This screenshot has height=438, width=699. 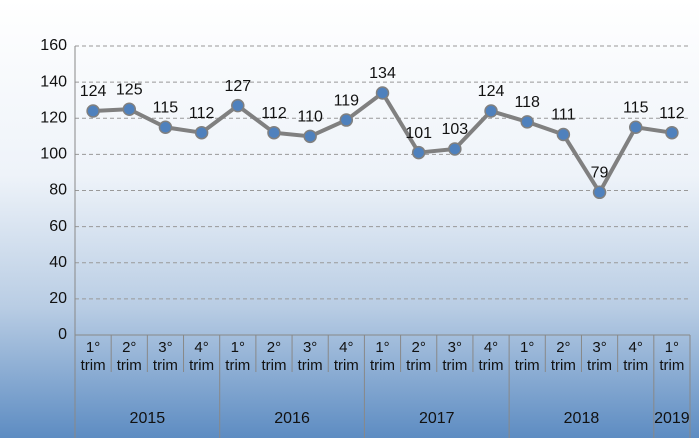 What do you see at coordinates (600, 173) in the screenshot?
I see `data-label: 79` at bounding box center [600, 173].